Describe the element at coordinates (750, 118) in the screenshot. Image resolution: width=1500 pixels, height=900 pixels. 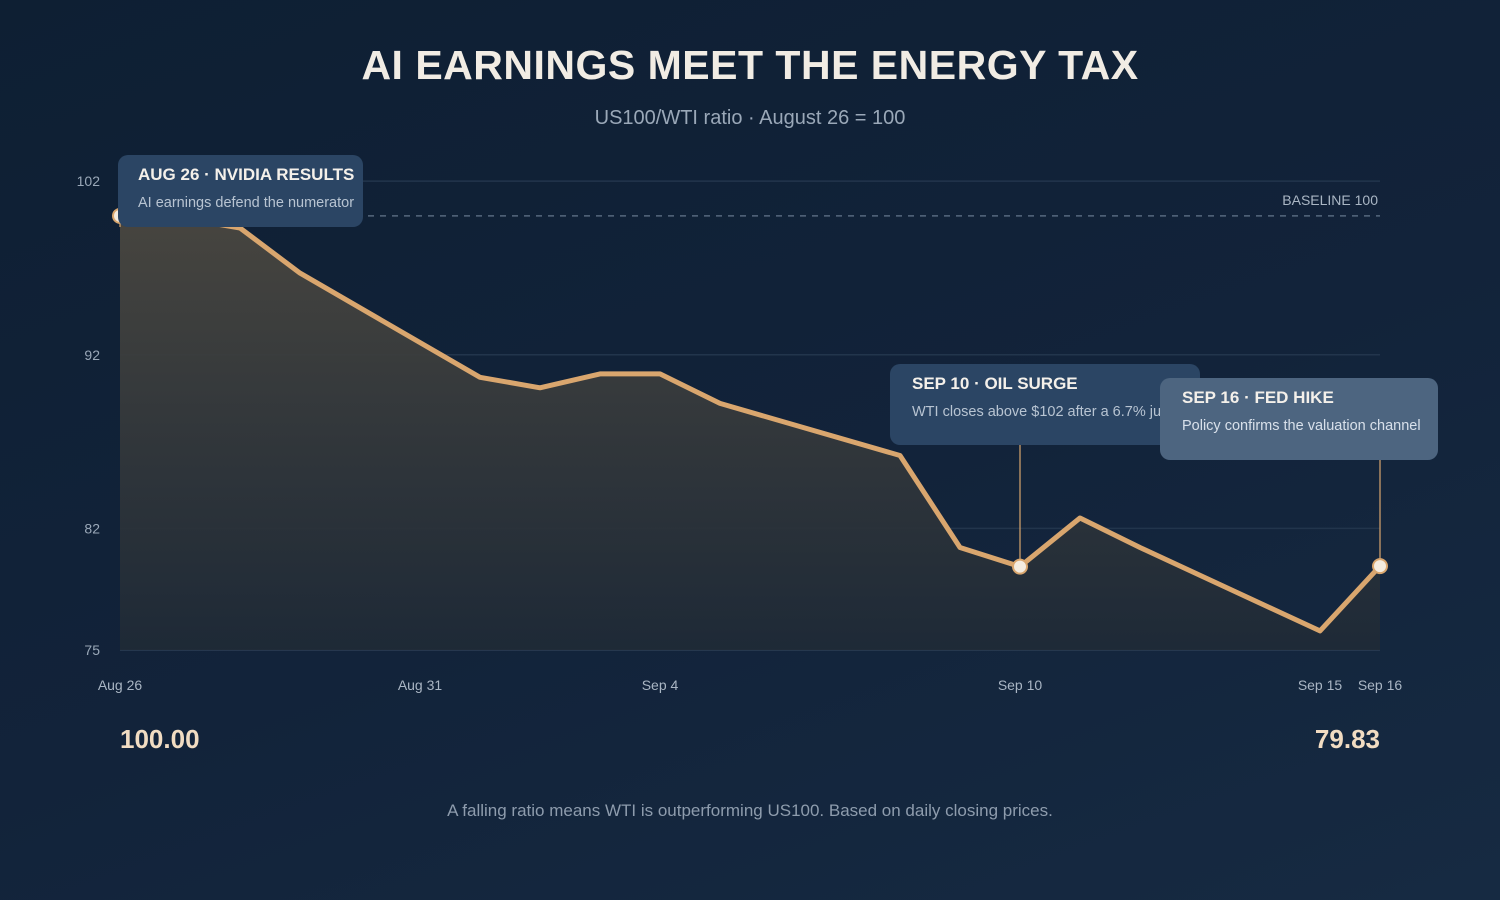
I see `chart-subtitle: US100/WTI ratio · August 26 = 100` at that location.